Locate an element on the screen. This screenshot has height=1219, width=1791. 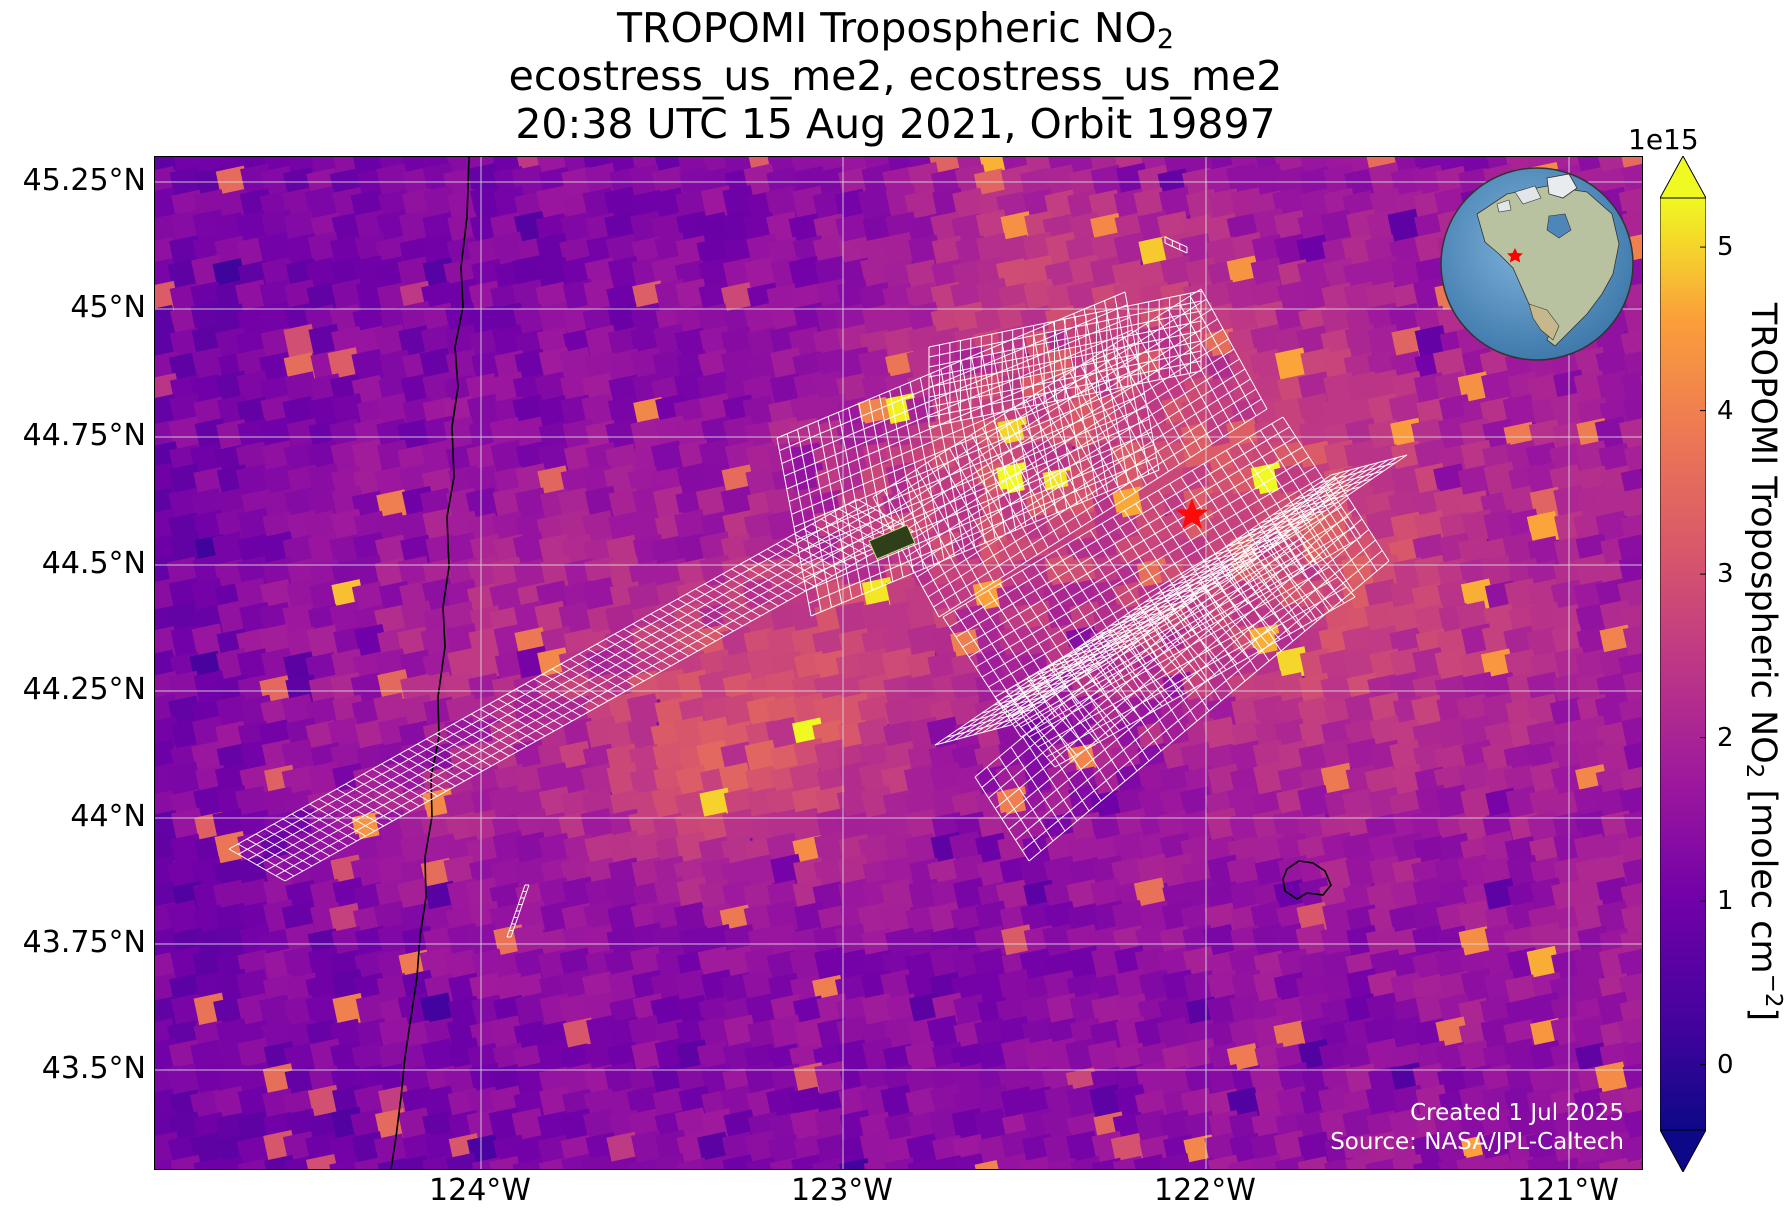
colorbar-tick-label: 2 is located at coordinates (1725, 737).